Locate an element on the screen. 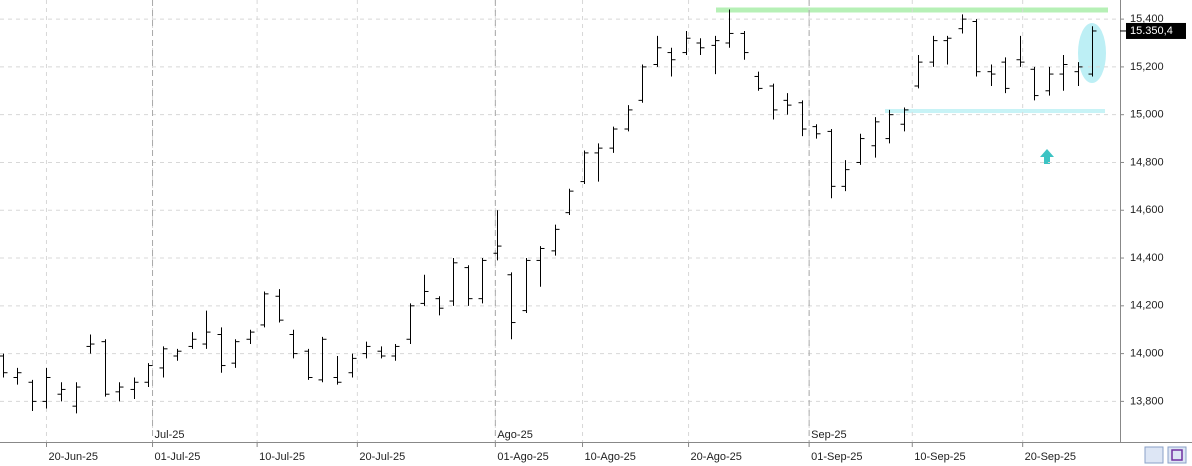  y-tick-label: 14,200 is located at coordinates (1147, 306).